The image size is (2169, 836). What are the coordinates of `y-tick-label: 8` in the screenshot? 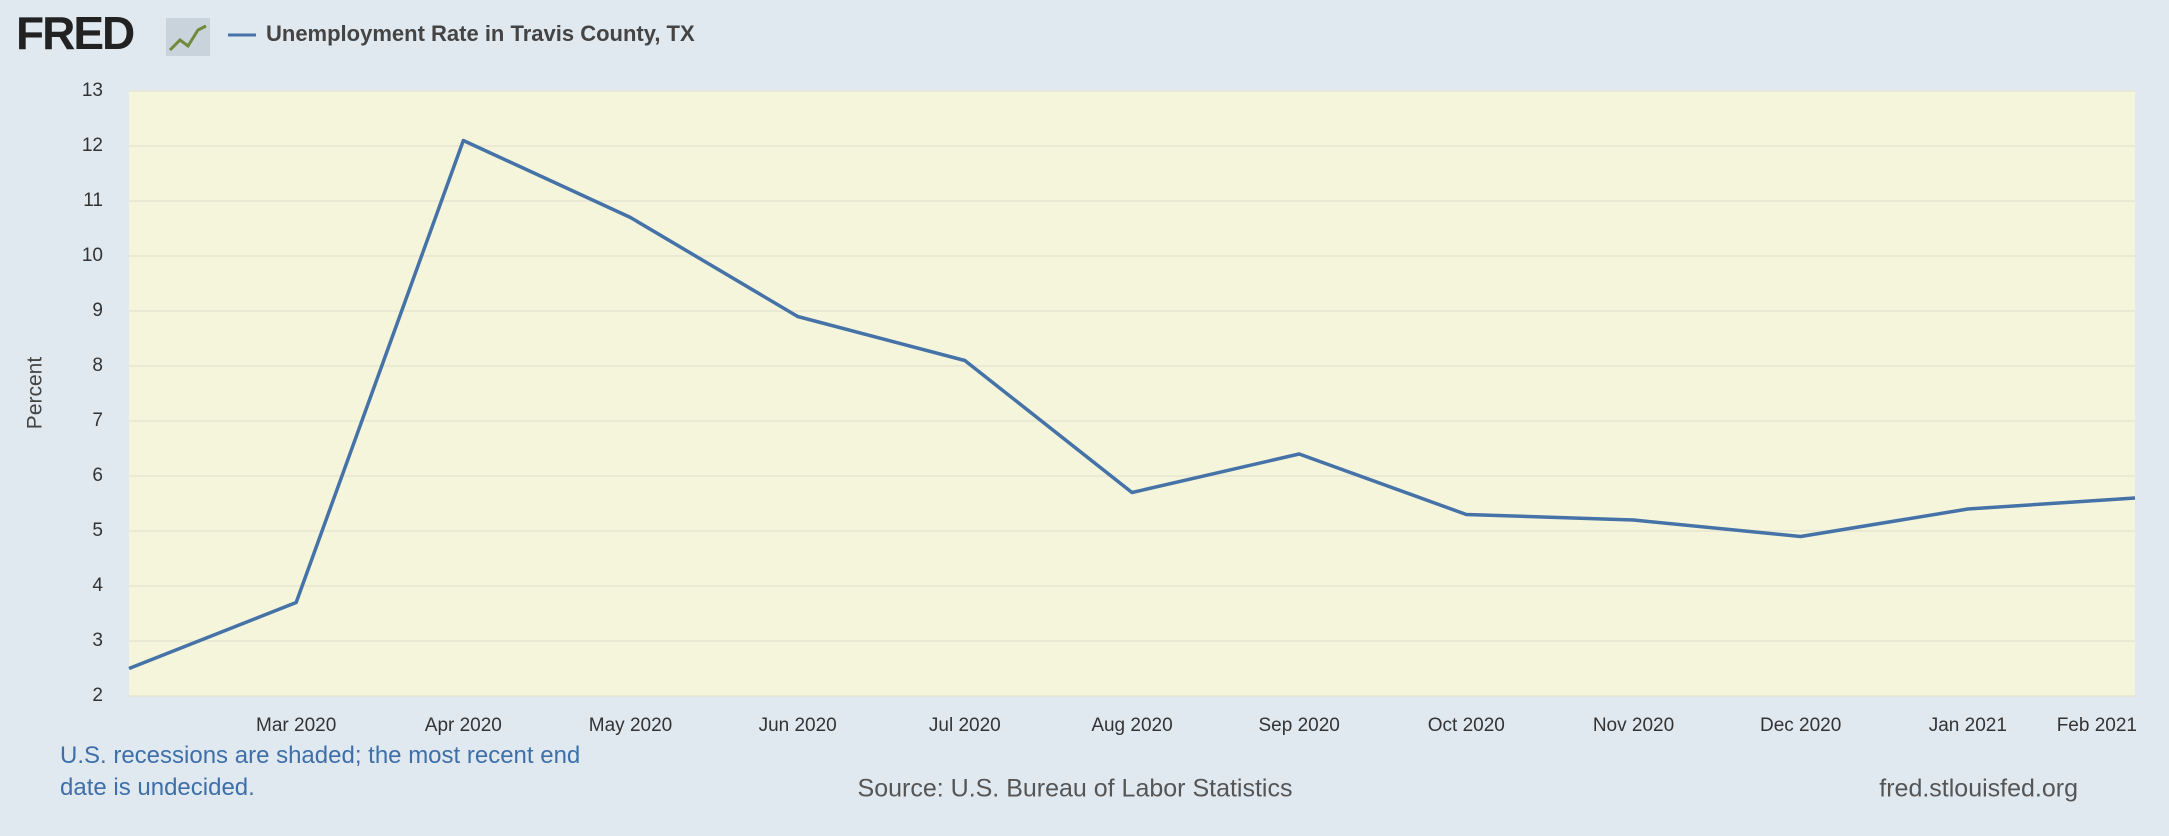 It's located at (97, 365).